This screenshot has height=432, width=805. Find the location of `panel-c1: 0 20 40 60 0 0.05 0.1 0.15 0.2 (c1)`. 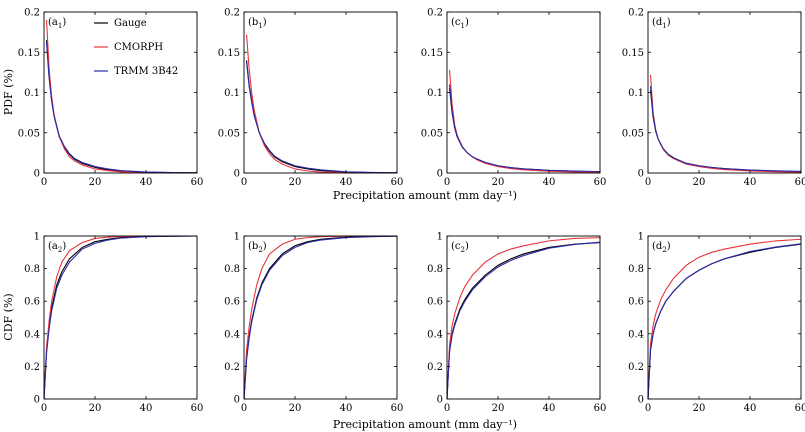

panel-c1: 0 20 40 60 0 0.05 0.1 0.15 0.2 (c1) is located at coordinates (514, 98).